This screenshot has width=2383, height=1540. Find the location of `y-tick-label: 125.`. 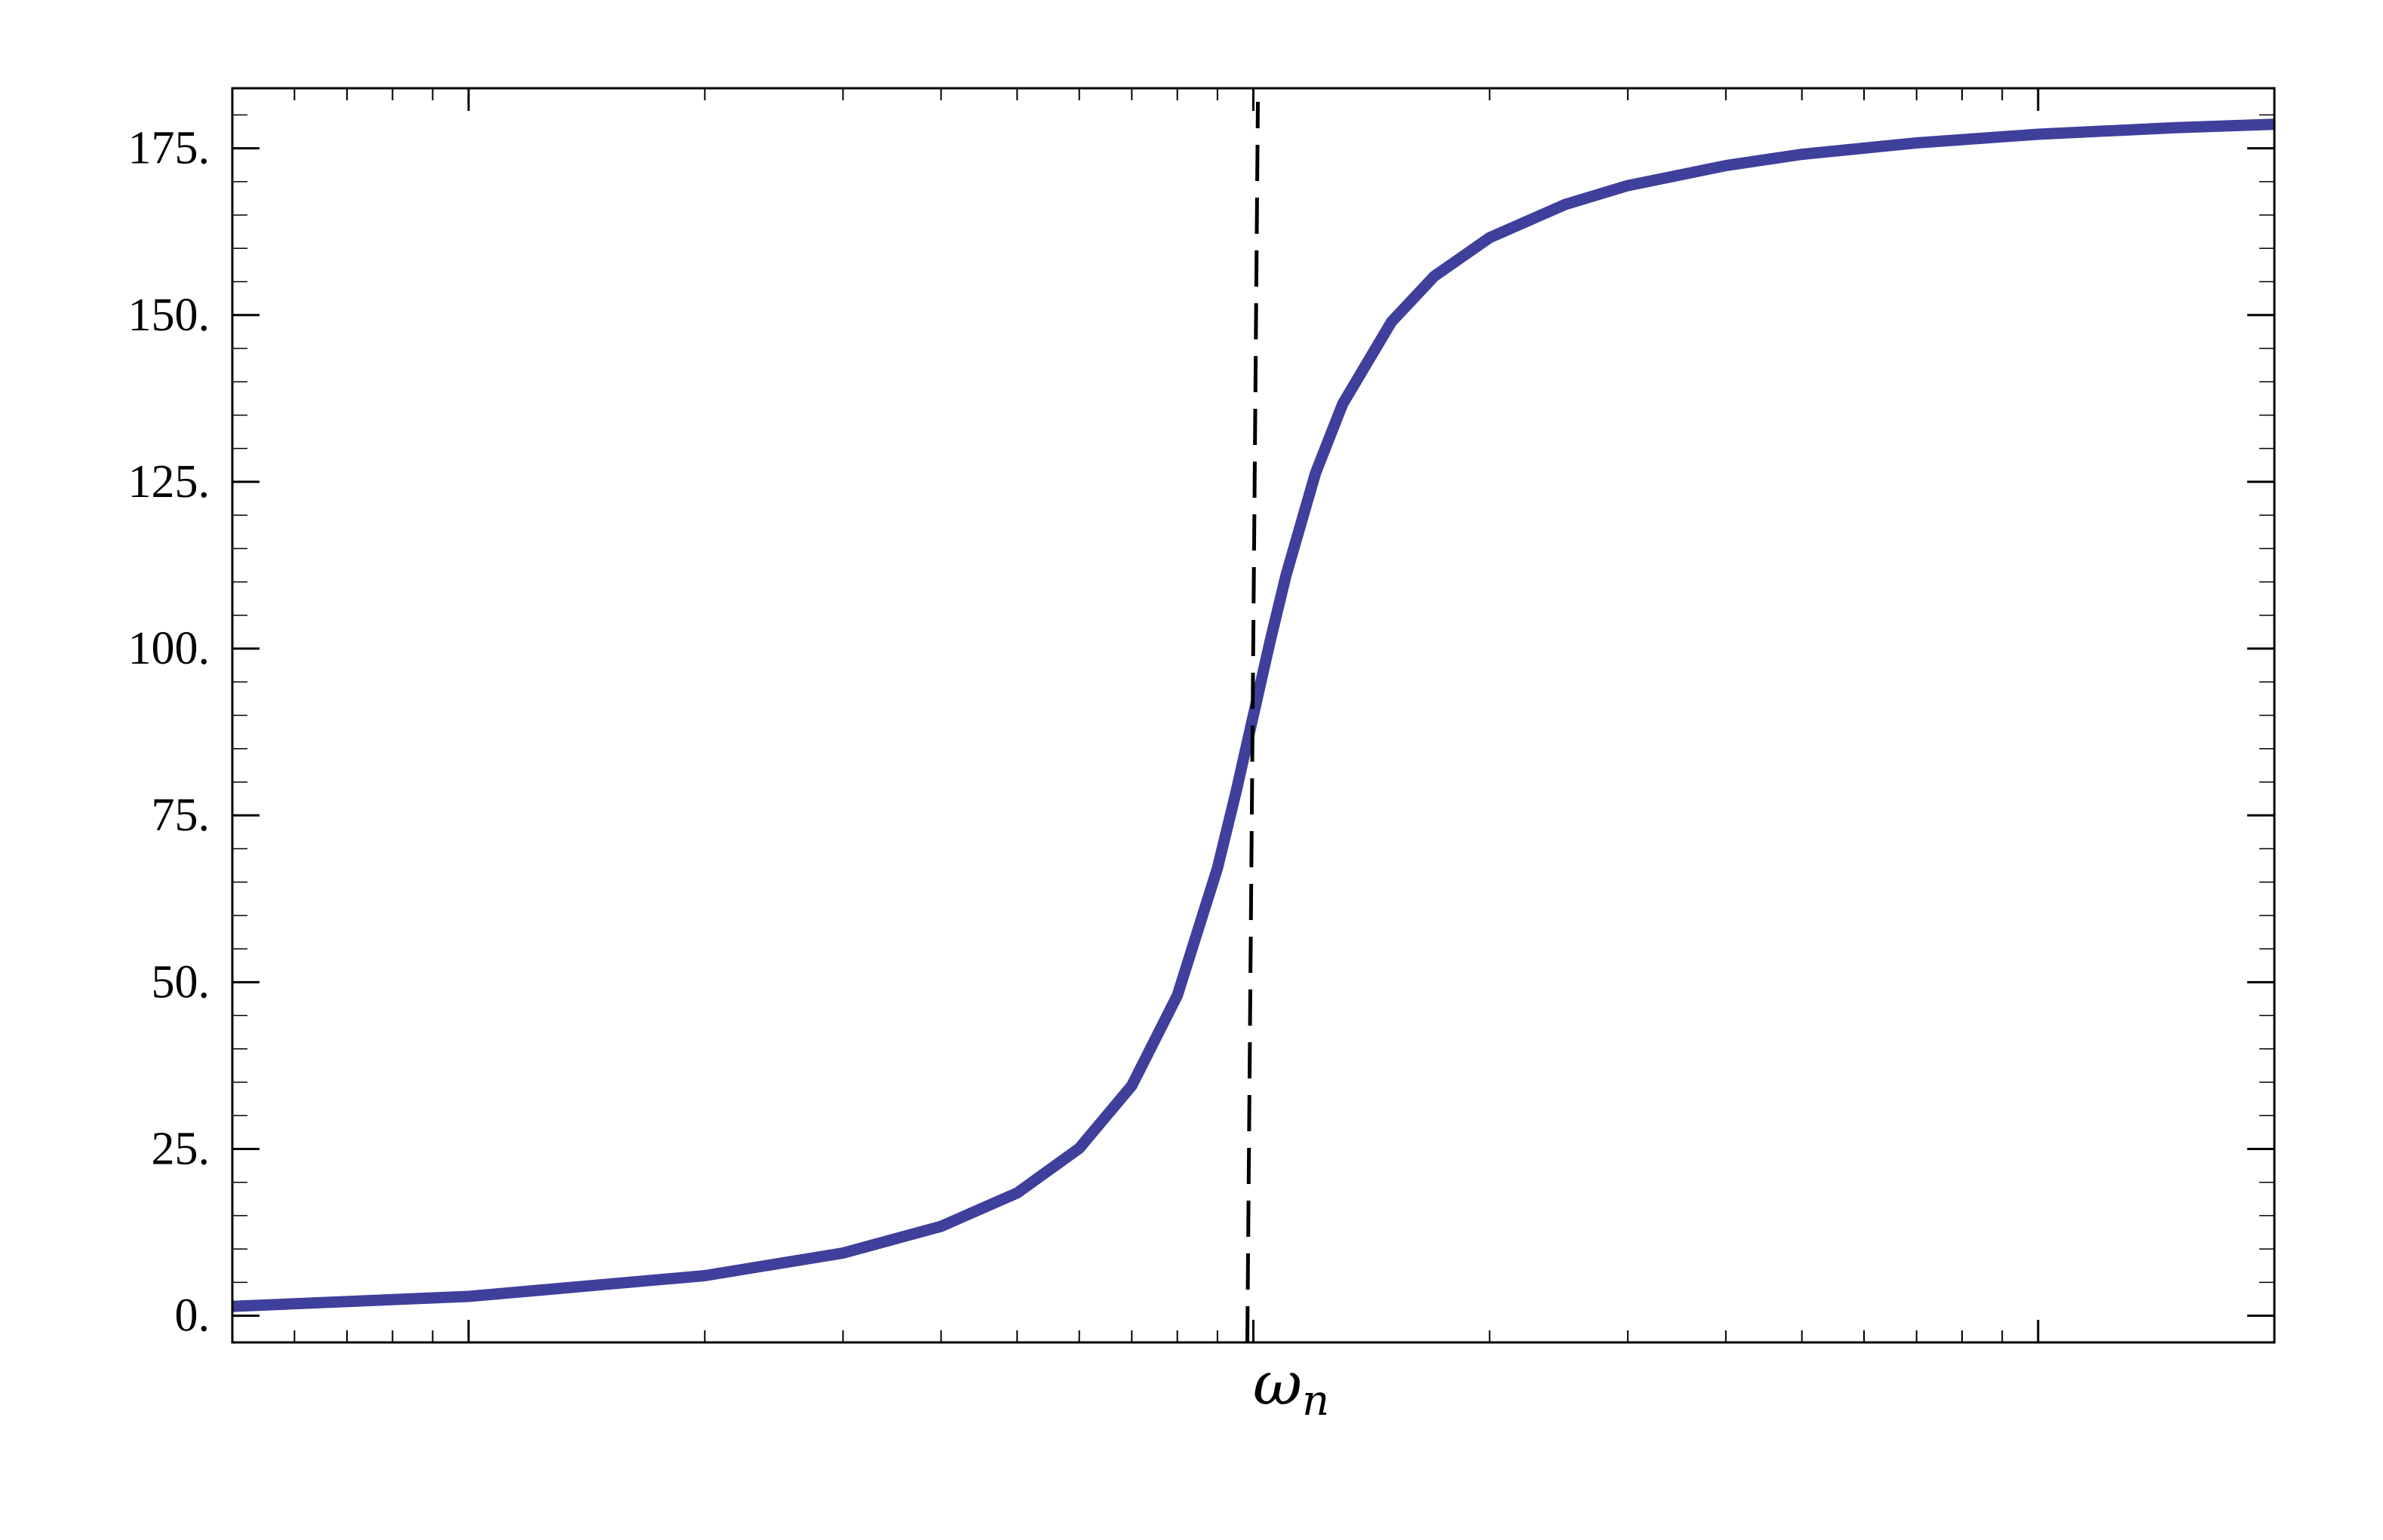

y-tick-label: 125. is located at coordinates (169, 482).